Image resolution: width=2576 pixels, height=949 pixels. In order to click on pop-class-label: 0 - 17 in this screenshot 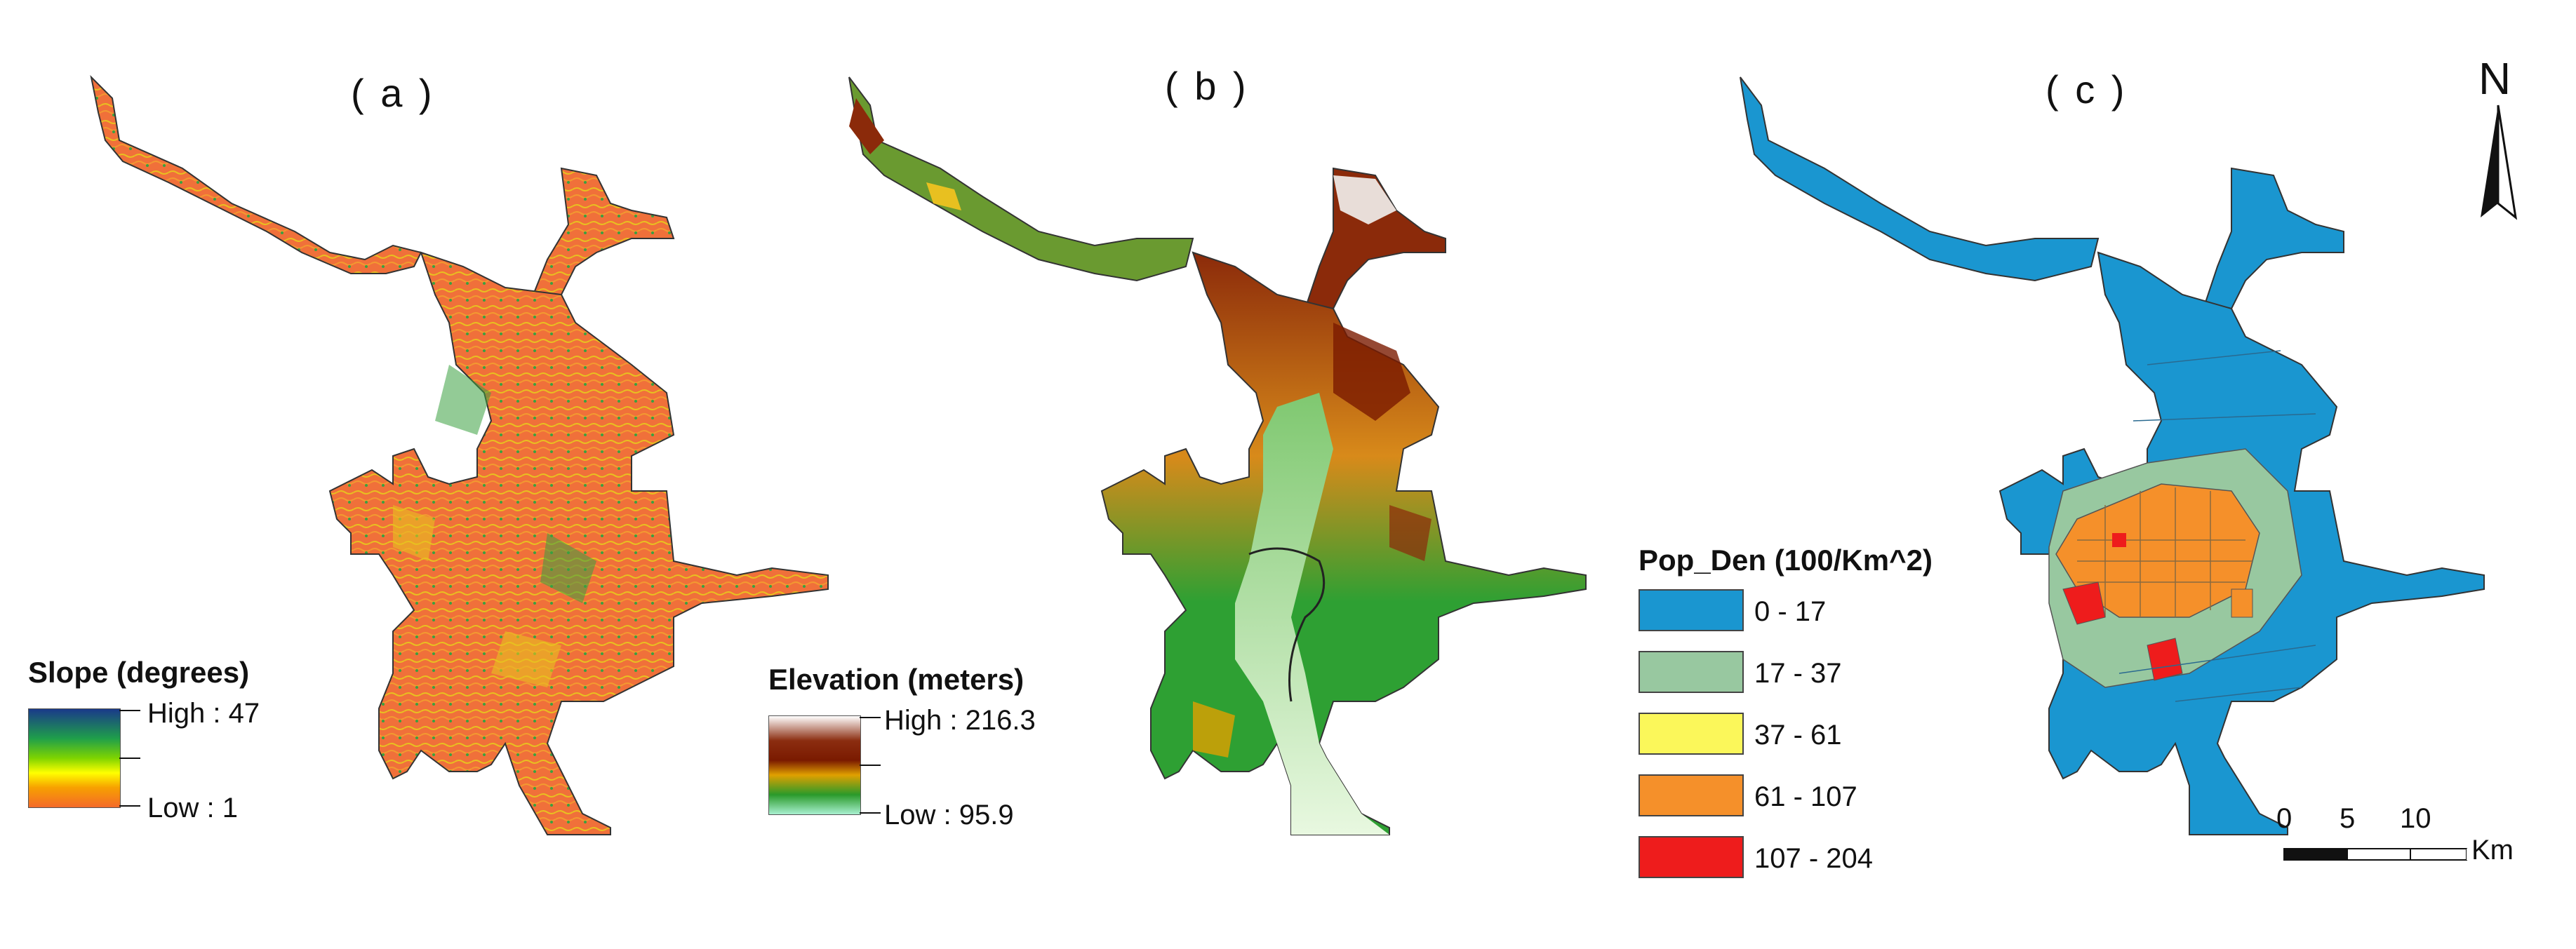, I will do `click(1791, 611)`.